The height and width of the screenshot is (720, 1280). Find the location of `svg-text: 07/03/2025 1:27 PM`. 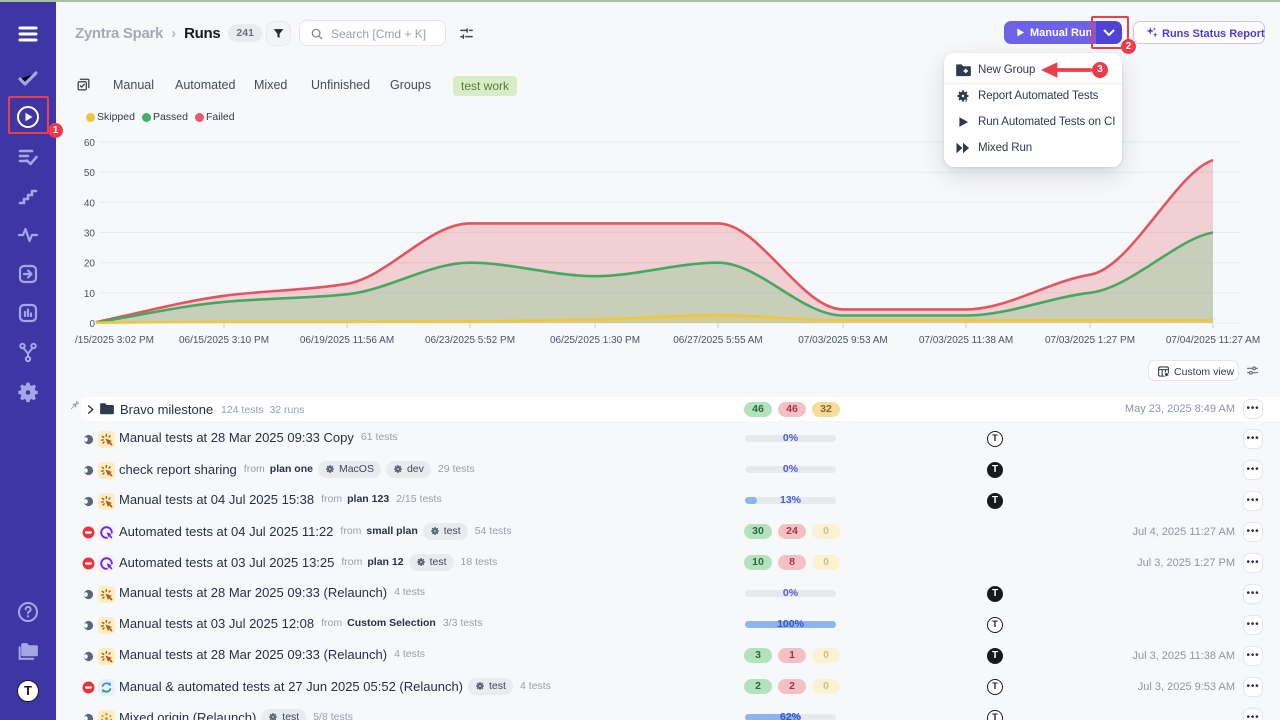

svg-text: 07/03/2025 1:27 PM is located at coordinates (1090, 340).